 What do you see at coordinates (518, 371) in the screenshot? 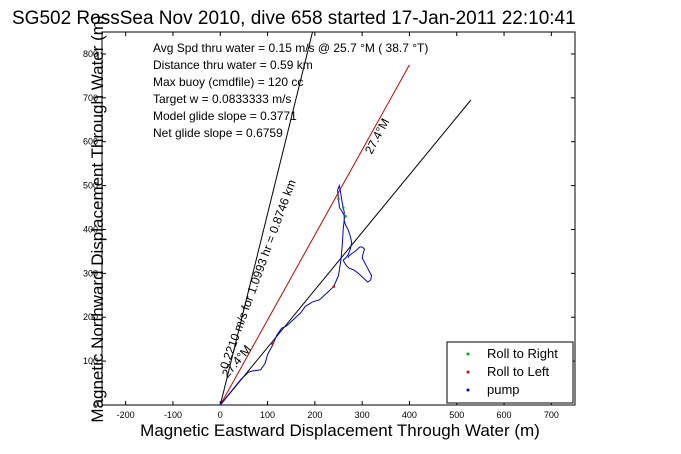
I see `legend-label: Roll to Left` at bounding box center [518, 371].